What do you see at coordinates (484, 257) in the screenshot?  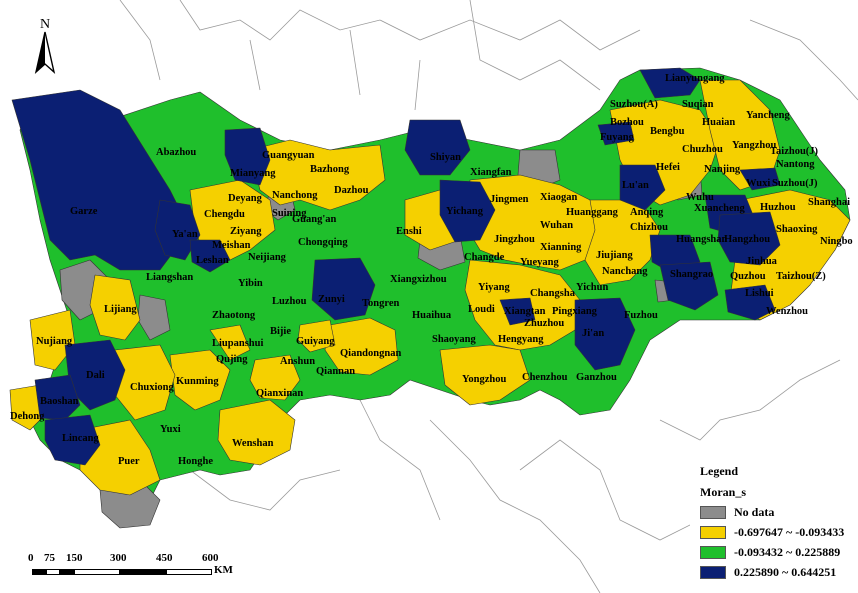 I see `city-label-changde: Changde` at bounding box center [484, 257].